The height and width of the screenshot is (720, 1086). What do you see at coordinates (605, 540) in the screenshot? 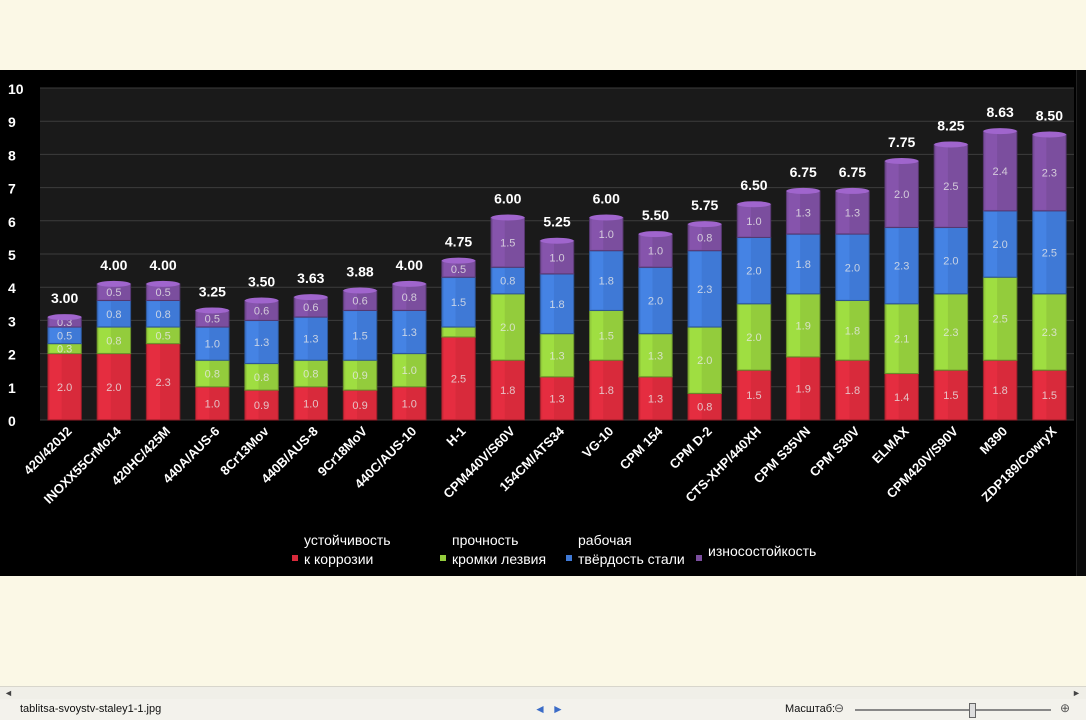
I see `legend-label: рабочая` at bounding box center [605, 540].